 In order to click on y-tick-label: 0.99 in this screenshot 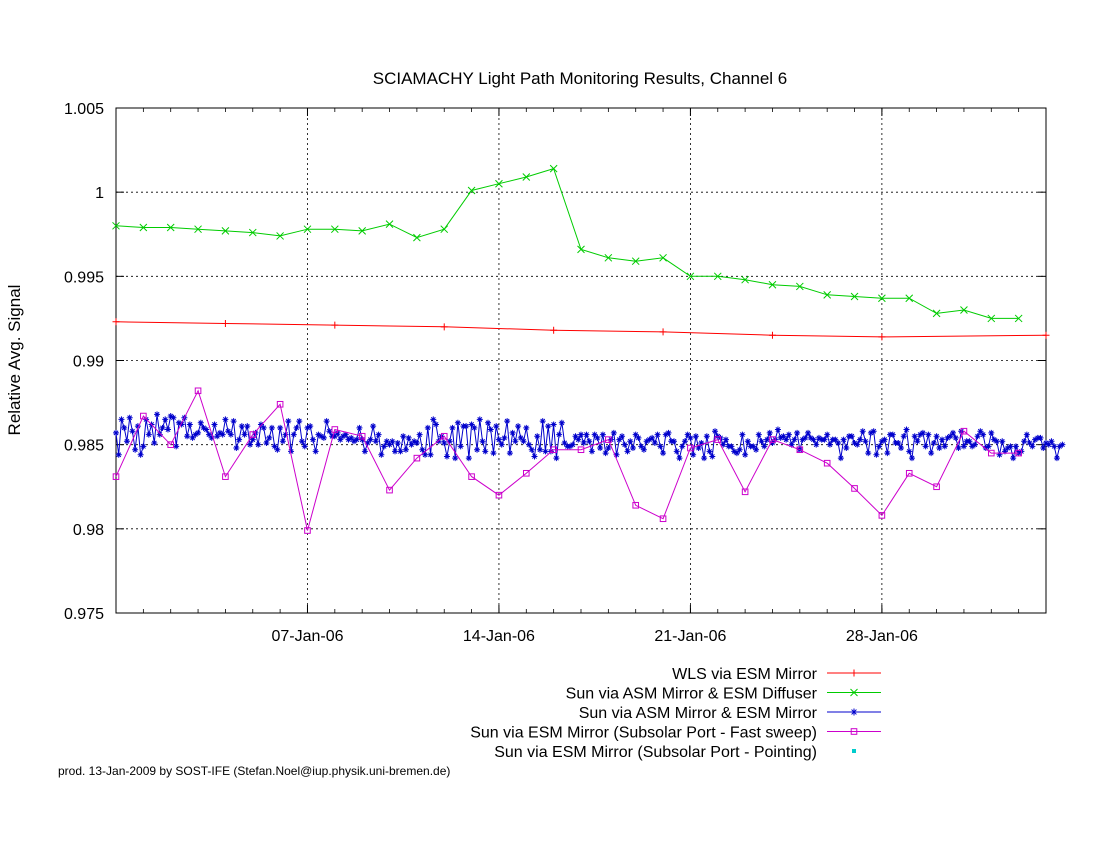, I will do `click(88, 362)`.